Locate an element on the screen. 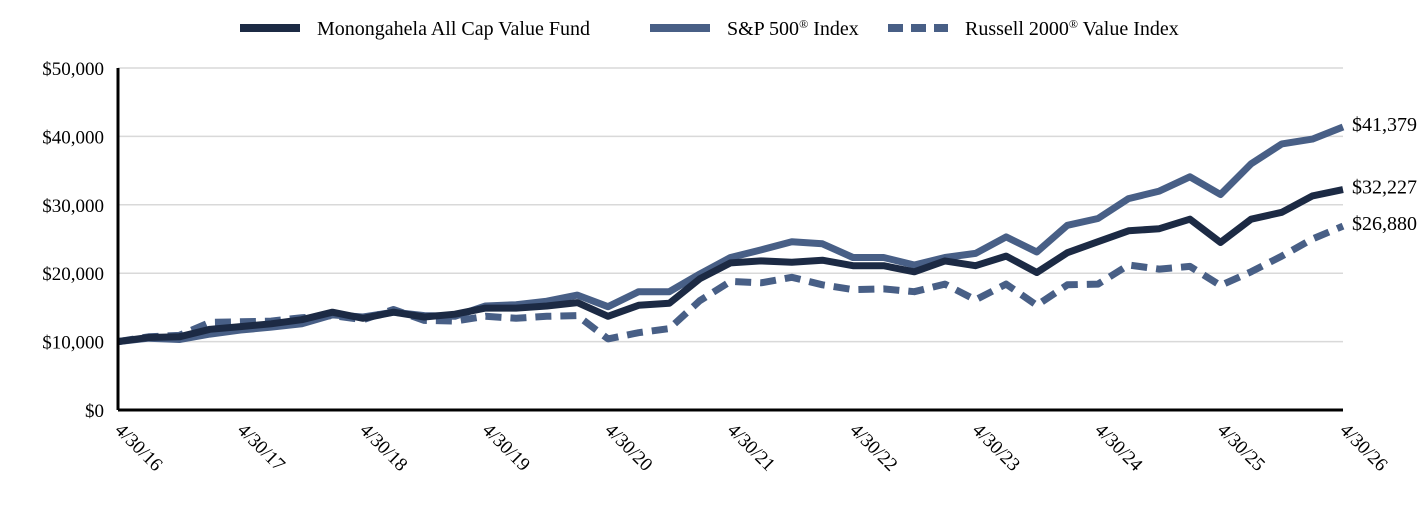  legend-label-fund: Monongahela All Cap Value Fund is located at coordinates (453, 29).